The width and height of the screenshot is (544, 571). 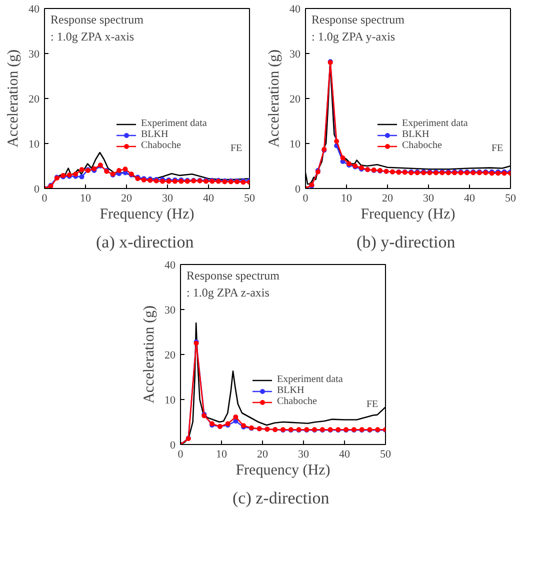 What do you see at coordinates (97, 28) in the screenshot?
I see `annotation: Response spectrum : 1.0g ZPA x-axis` at bounding box center [97, 28].